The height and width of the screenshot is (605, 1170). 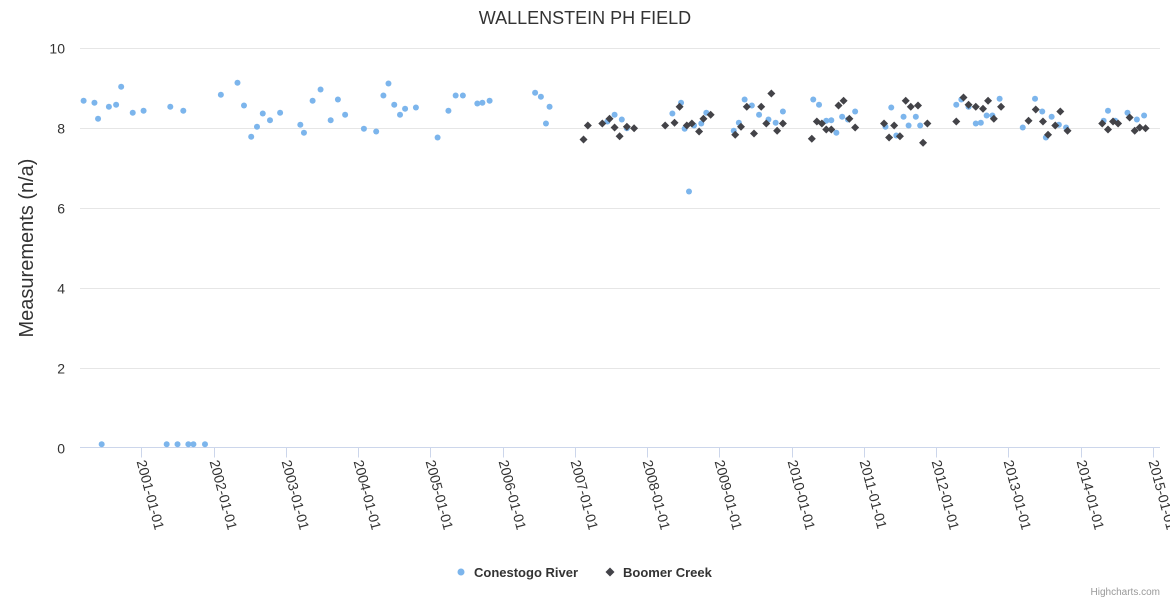 What do you see at coordinates (659, 572) in the screenshot?
I see `legend-item-boomer: Boomer Creek` at bounding box center [659, 572].